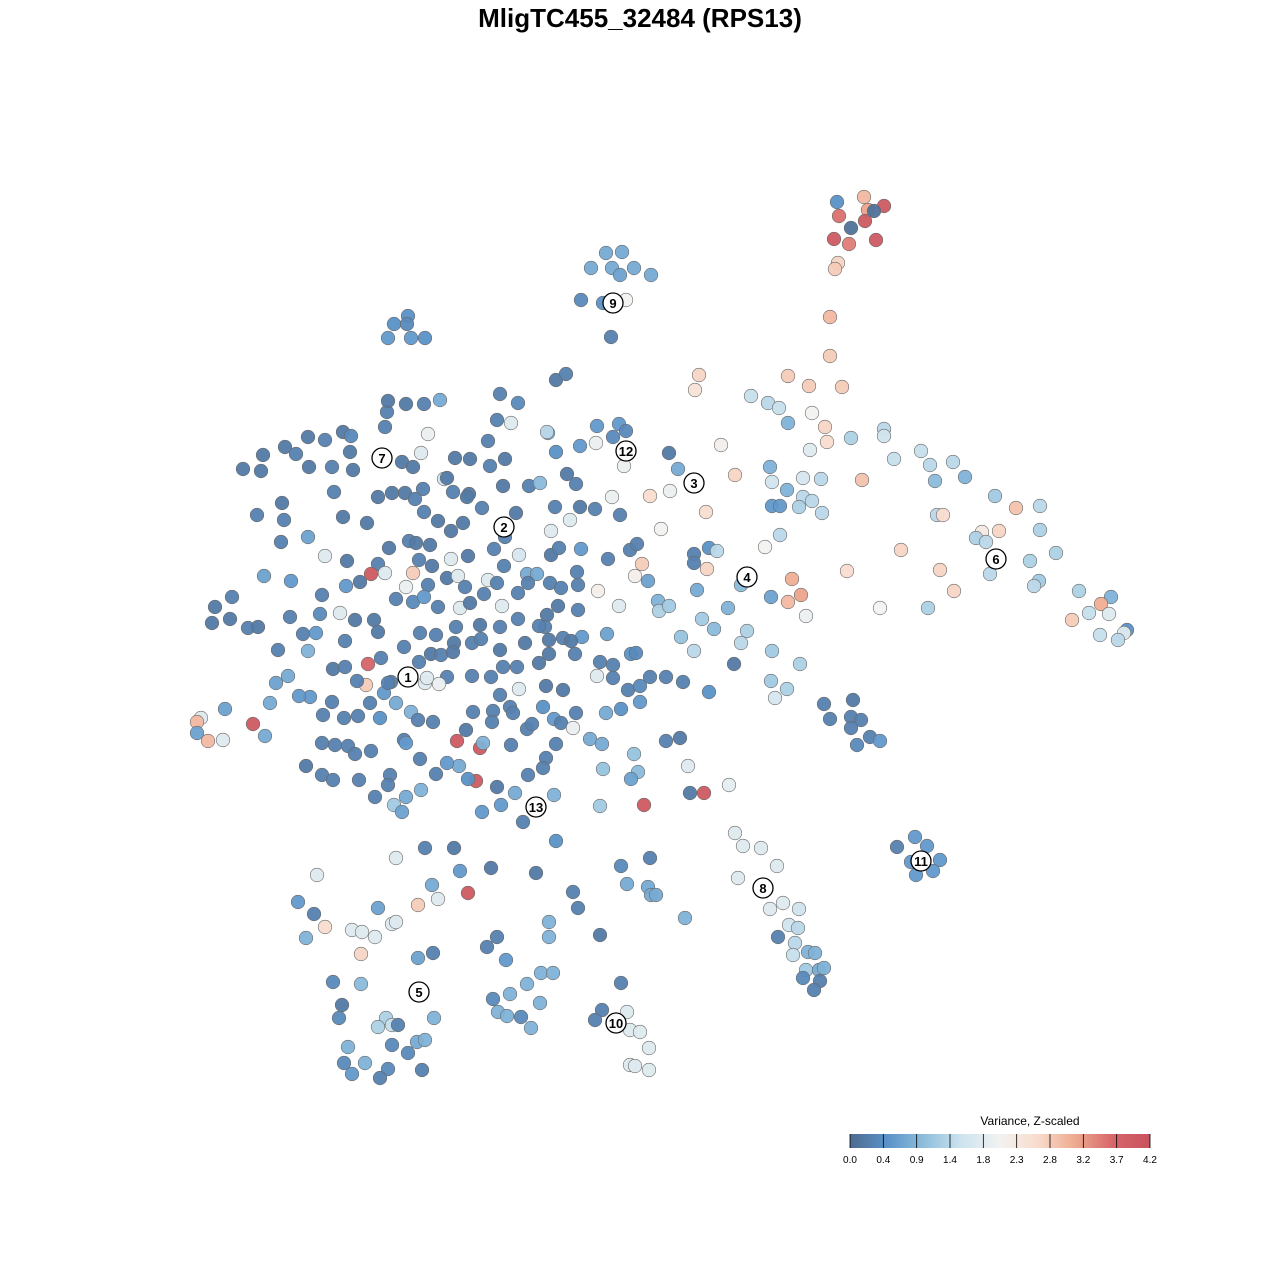 Image resolution: width=1280 pixels, height=1280 pixels. I want to click on colorbar-tick-label: 0.9, so click(917, 1160).